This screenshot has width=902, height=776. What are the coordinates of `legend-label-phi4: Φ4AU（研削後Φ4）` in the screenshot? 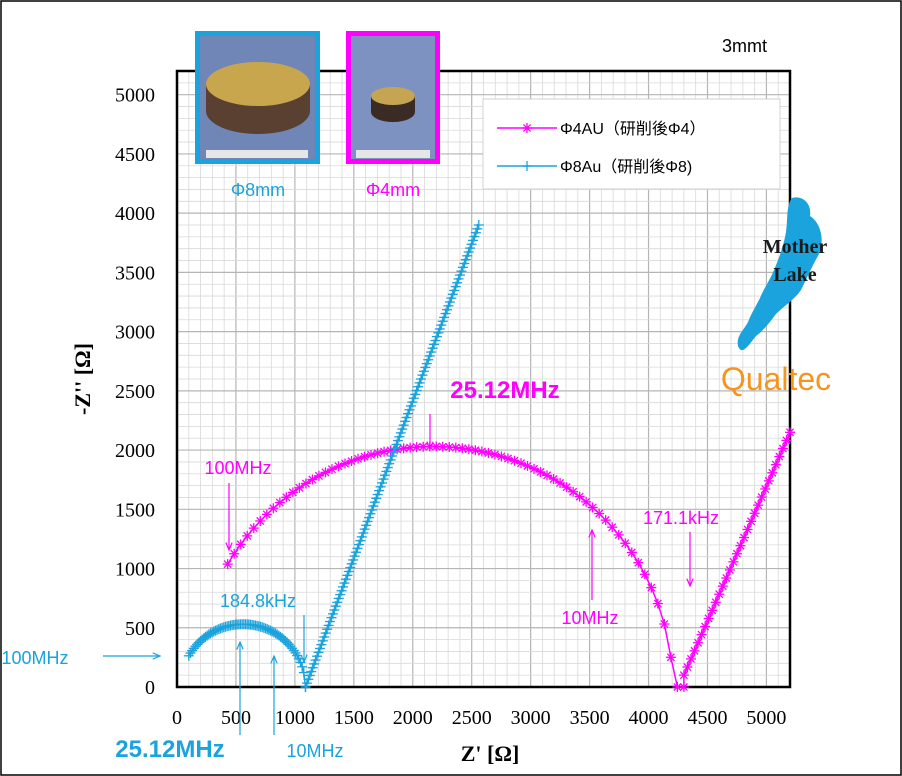 It's located at (633, 129).